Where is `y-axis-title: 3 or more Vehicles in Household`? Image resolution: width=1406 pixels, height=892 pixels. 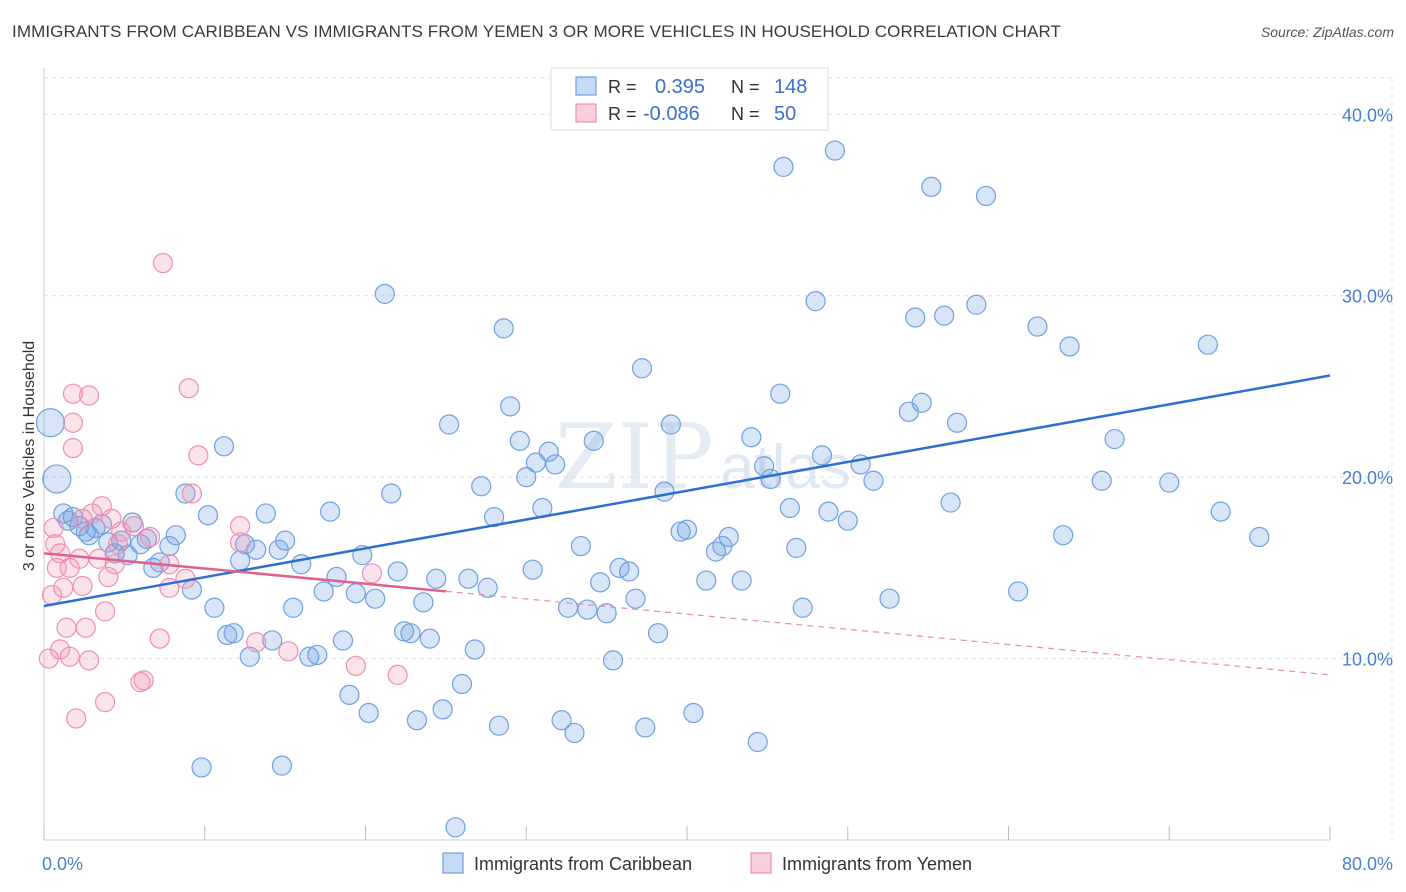 y-axis-title: 3 or more Vehicles in Household is located at coordinates (29, 456).